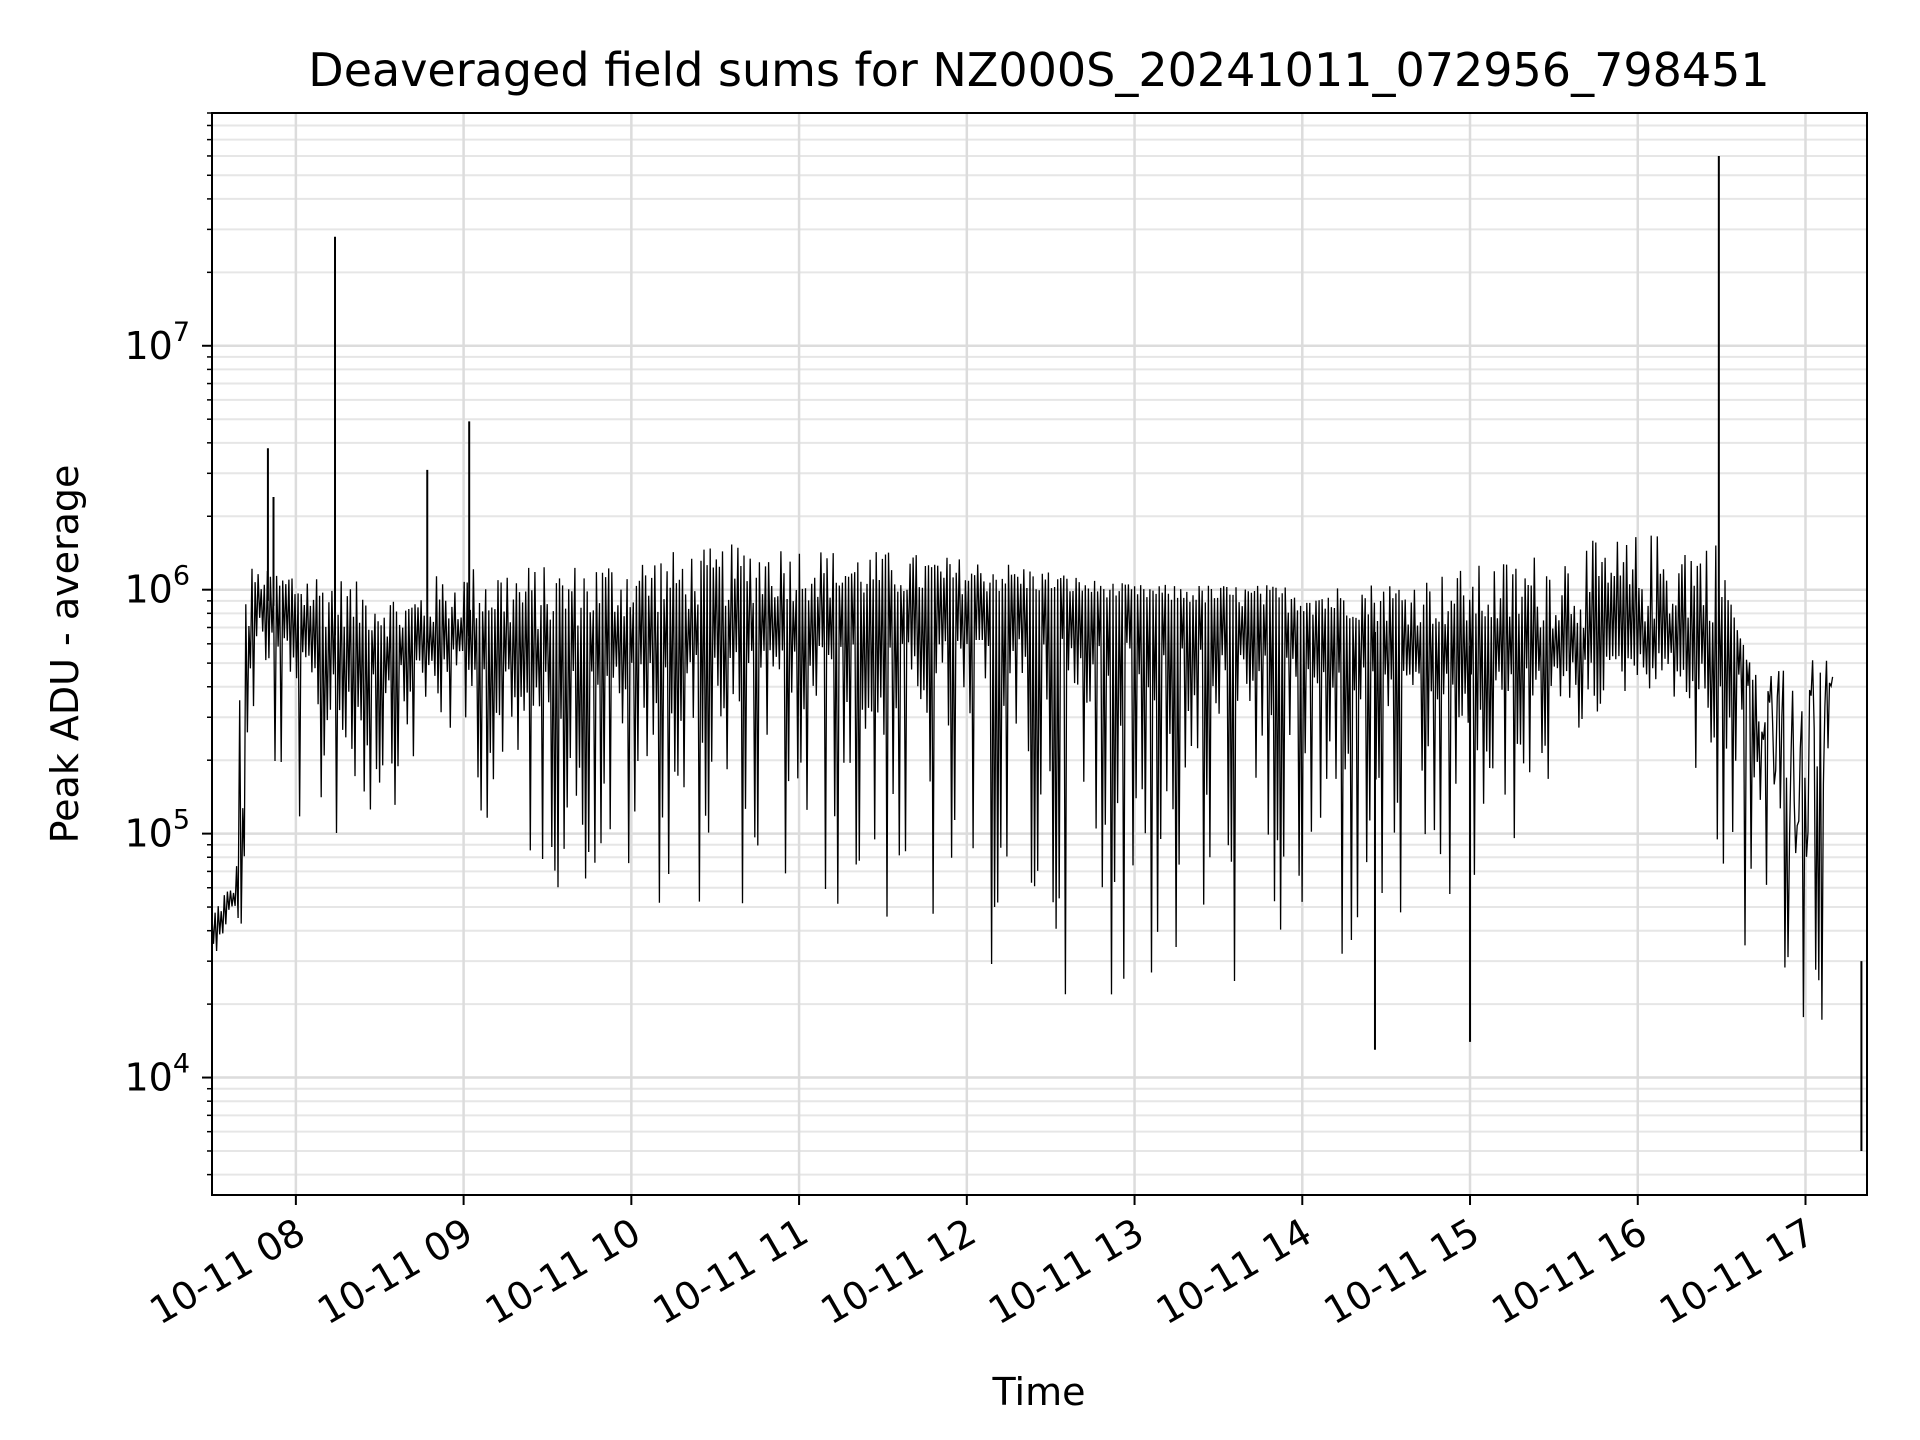 The width and height of the screenshot is (1920, 1440). I want to click on y-axis-label: Peak ADU - average, so click(65, 654).